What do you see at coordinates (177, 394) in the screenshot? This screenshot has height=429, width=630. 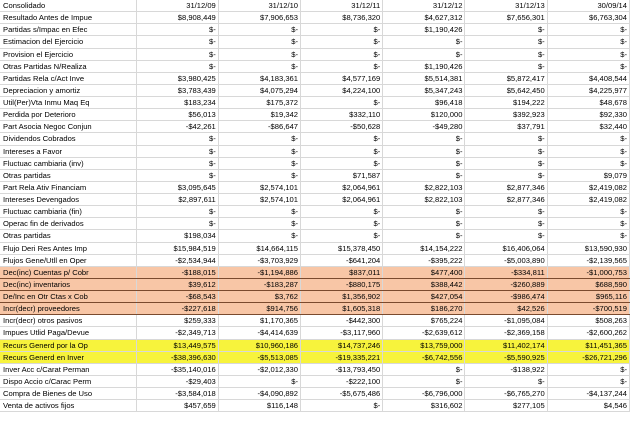 I see `value-cell: -$3,584,018` at bounding box center [177, 394].